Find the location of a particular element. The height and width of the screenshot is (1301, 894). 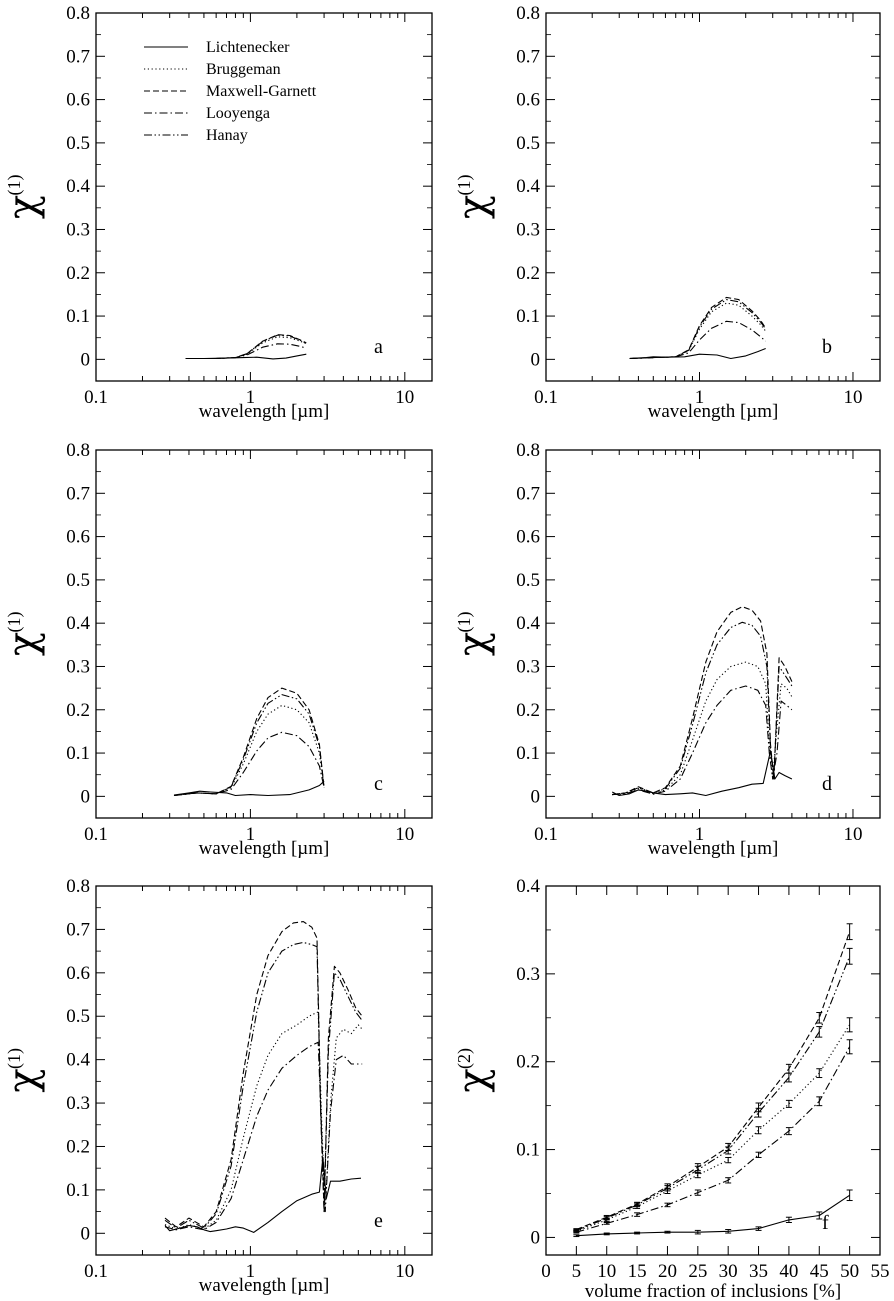

x-tick-label: 35 is located at coordinates (758, 1271).